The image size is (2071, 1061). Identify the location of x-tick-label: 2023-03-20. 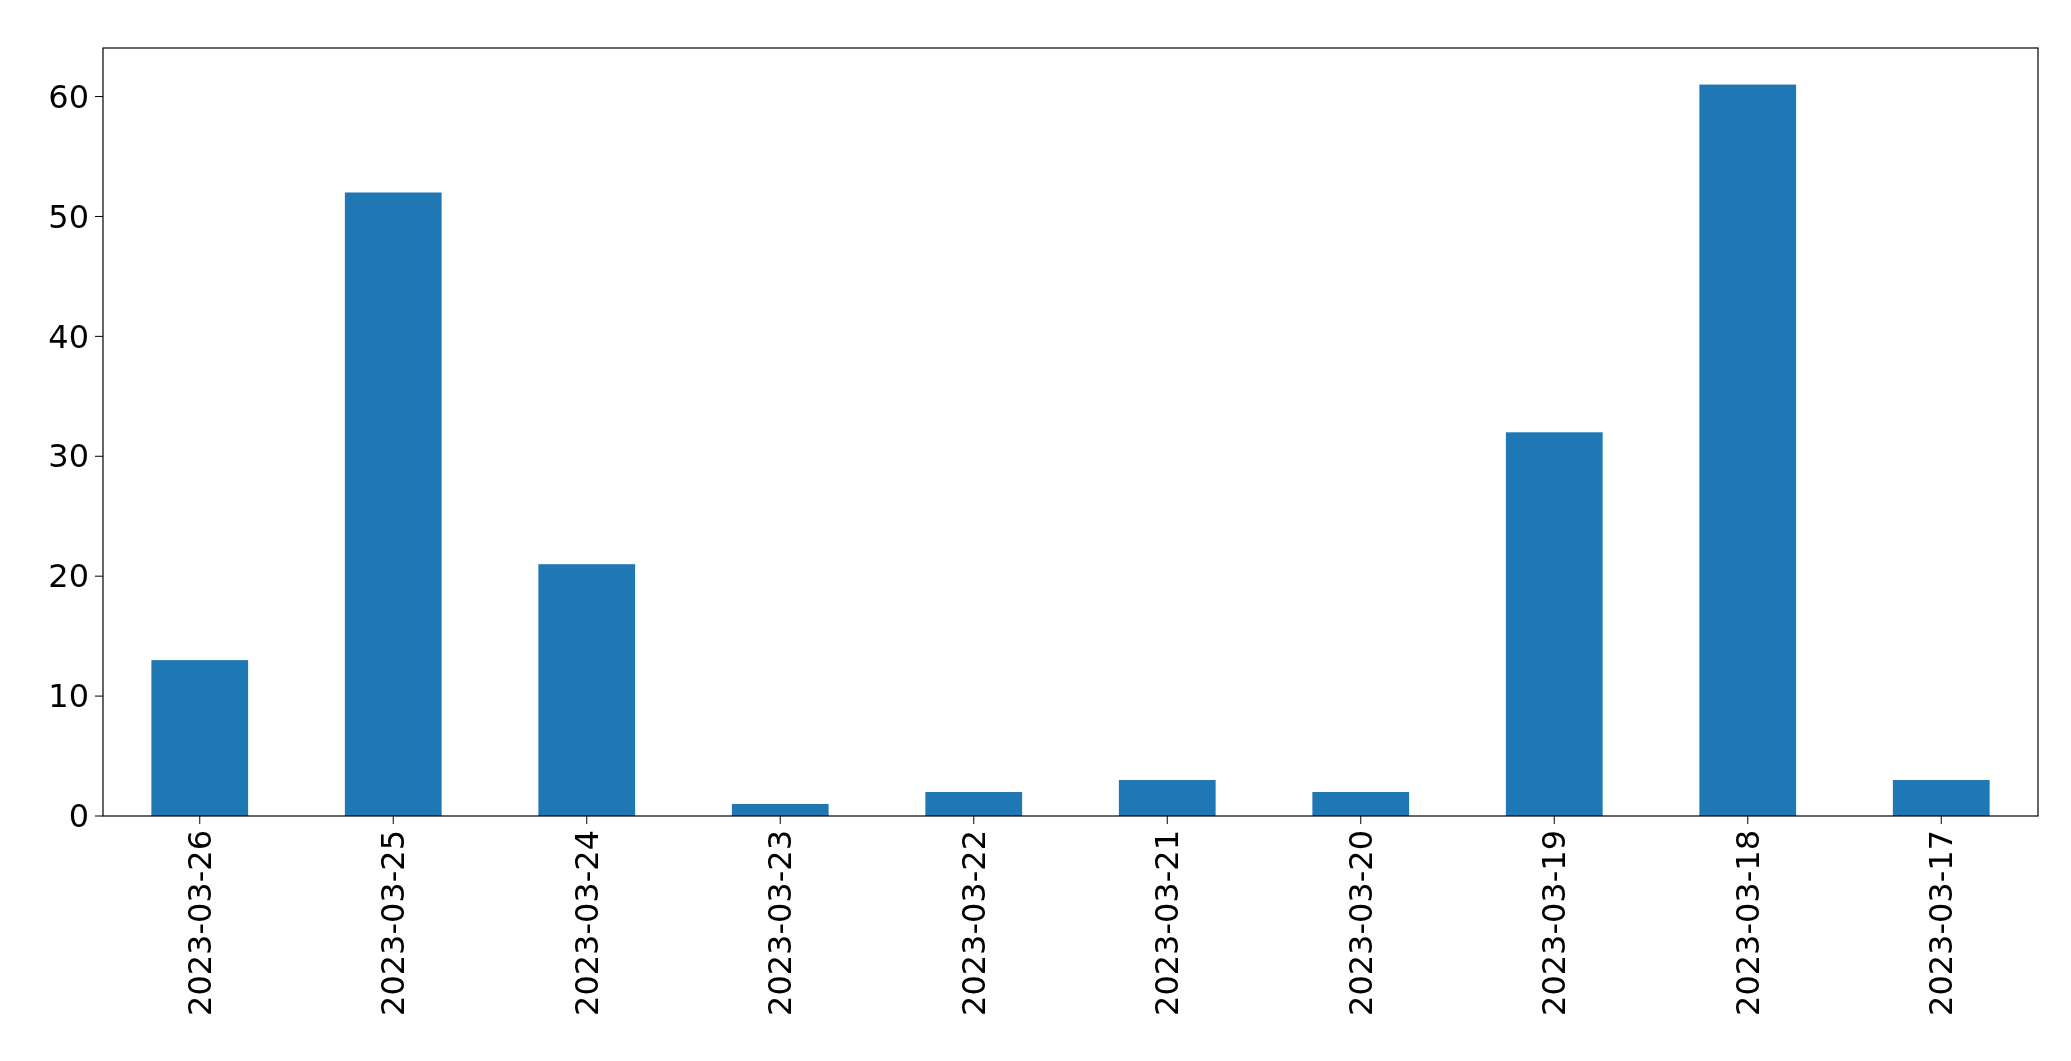
(1360, 923).